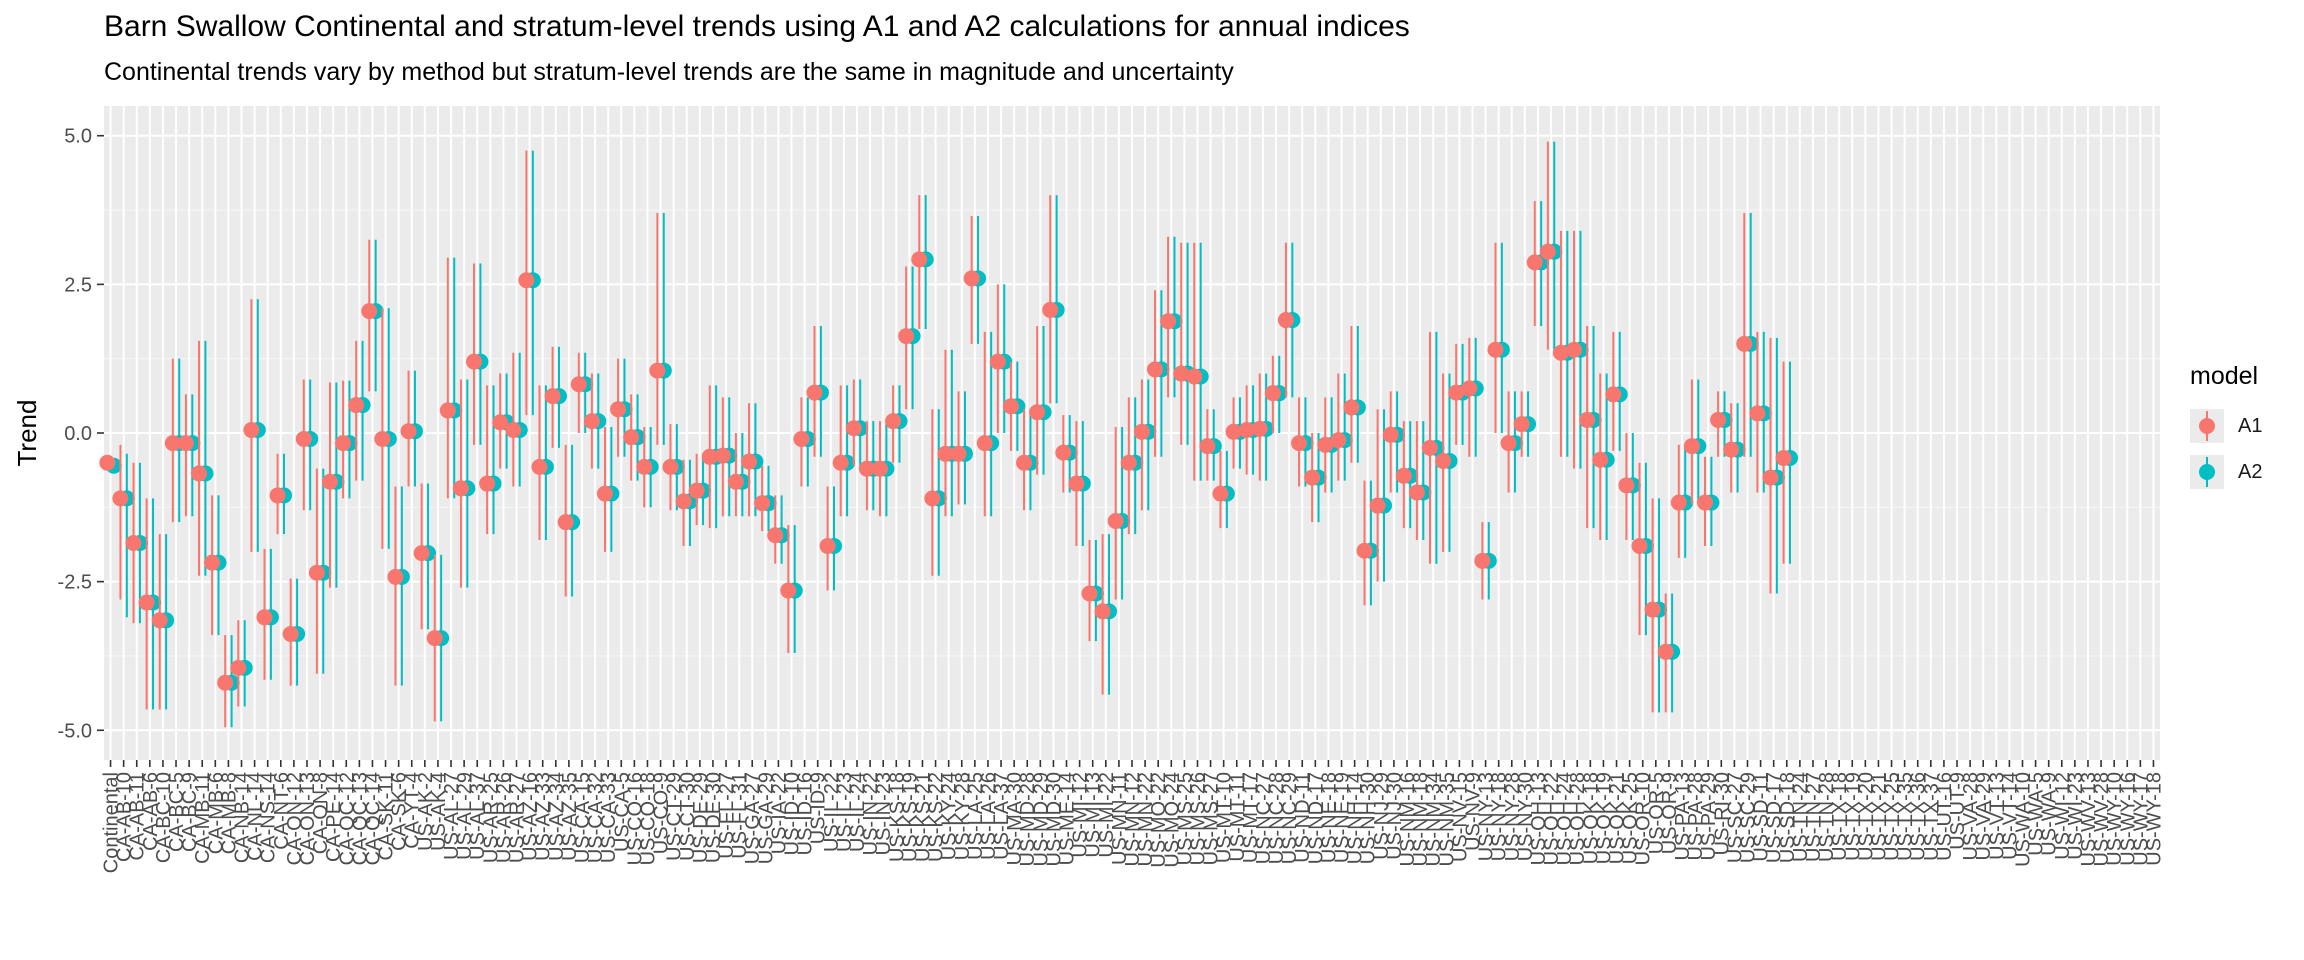  I want to click on x-tick-label: US-ND-11, so click(1303, 817).